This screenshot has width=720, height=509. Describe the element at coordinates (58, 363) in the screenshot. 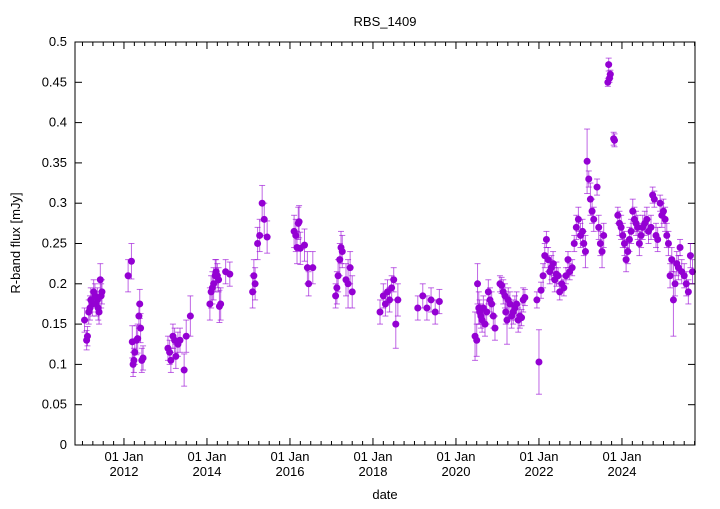

I see `y-tick-label: 0.1` at that location.